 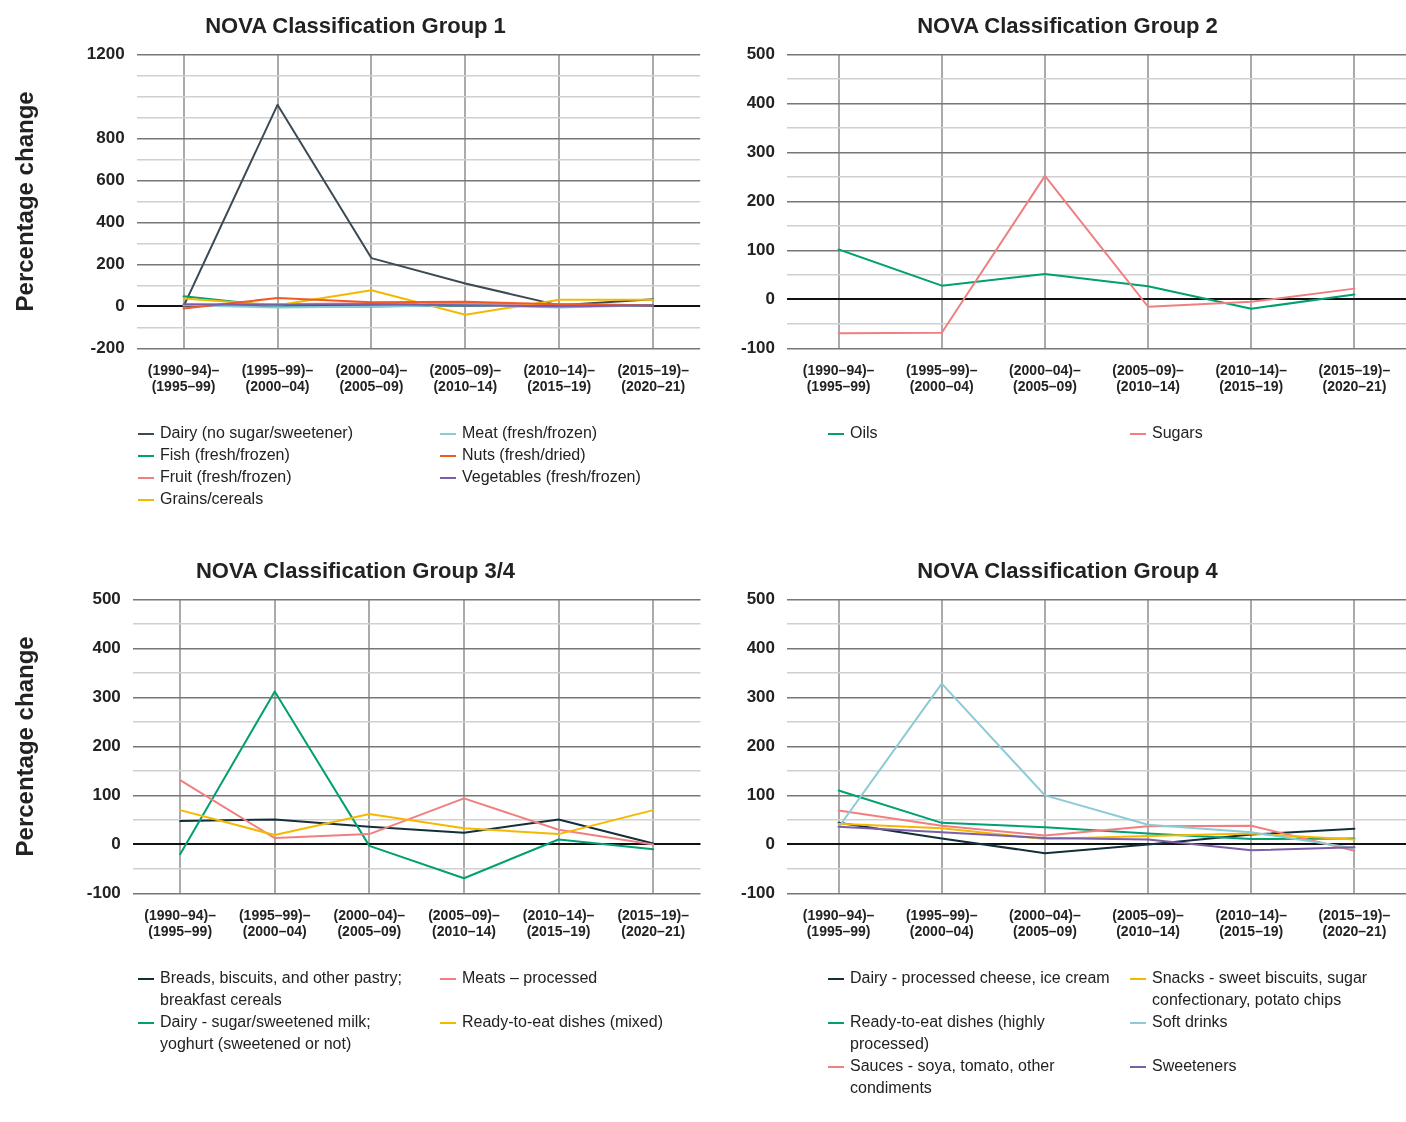 I want to click on legend-label: Vegetables (fresh/frozen), so click(x=551, y=477).